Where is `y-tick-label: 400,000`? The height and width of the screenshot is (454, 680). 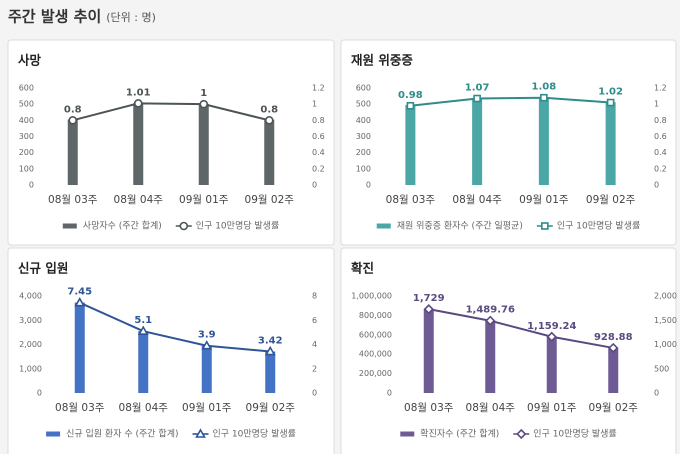 y-tick-label: 400,000 is located at coordinates (375, 354).